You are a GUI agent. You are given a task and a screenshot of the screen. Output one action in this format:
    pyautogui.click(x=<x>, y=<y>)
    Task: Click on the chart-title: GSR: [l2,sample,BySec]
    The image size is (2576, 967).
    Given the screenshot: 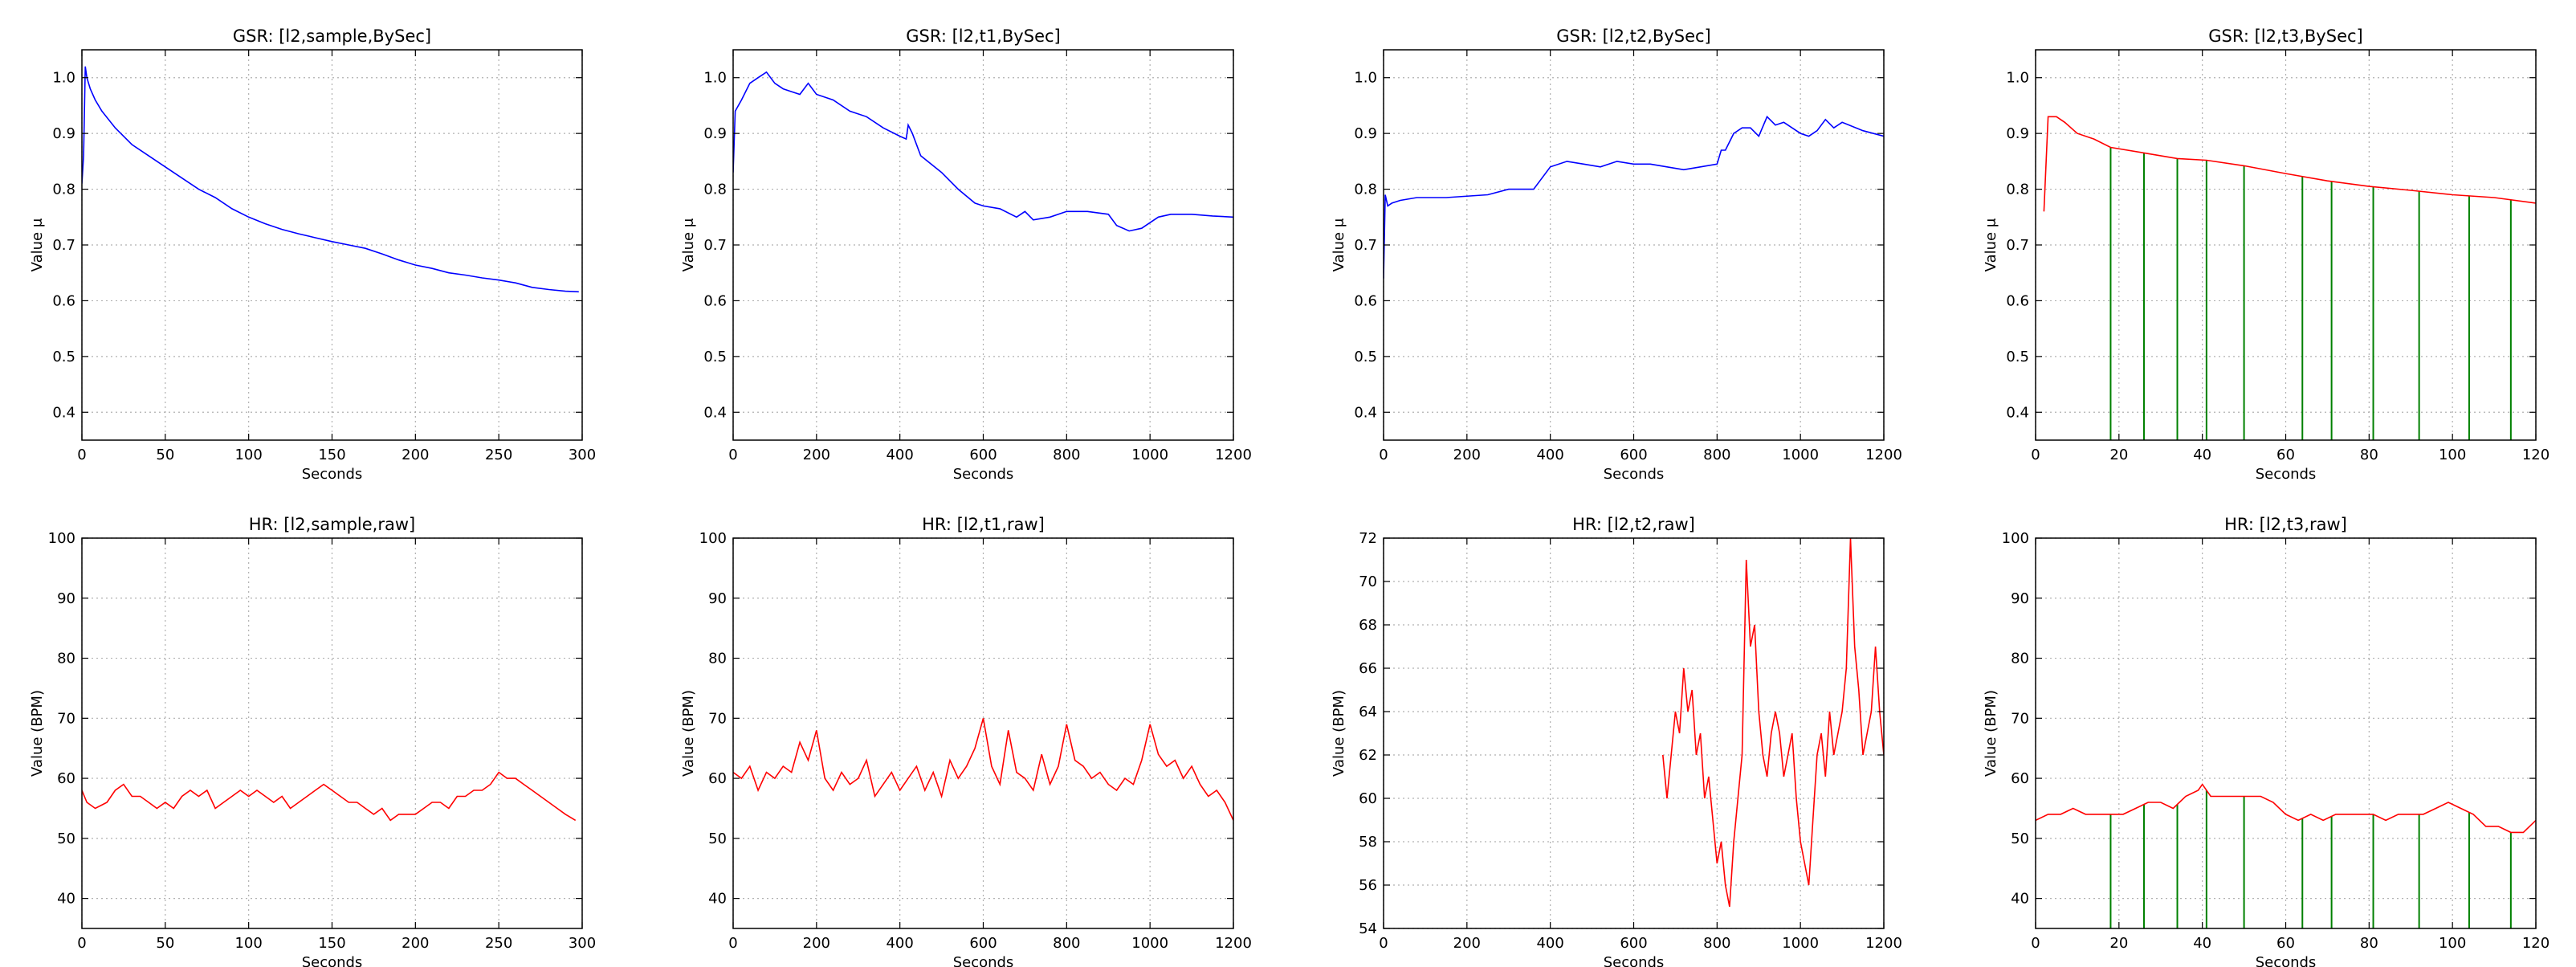 What is the action you would take?
    pyautogui.click(x=332, y=36)
    